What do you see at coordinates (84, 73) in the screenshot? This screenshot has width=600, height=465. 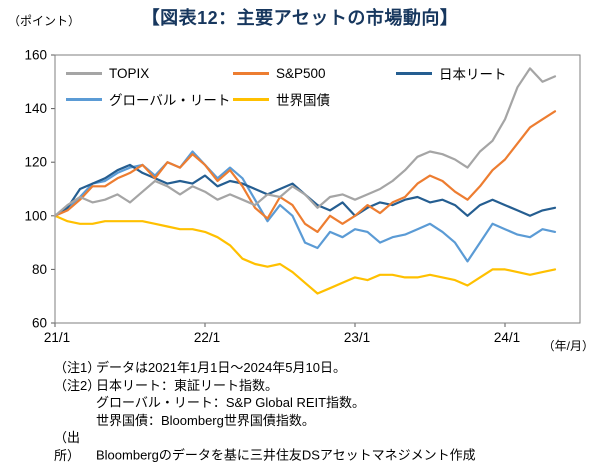 I see `legend-swatch-topix` at bounding box center [84, 73].